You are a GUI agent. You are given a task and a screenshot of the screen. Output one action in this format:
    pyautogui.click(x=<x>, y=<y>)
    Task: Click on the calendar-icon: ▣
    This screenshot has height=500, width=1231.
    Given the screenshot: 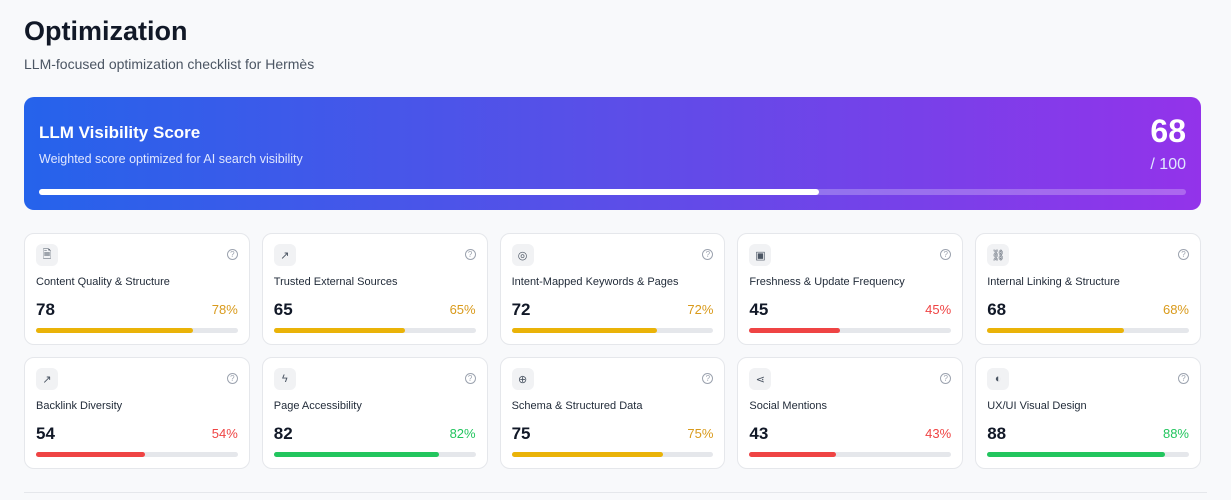 What is the action you would take?
    pyautogui.click(x=760, y=255)
    